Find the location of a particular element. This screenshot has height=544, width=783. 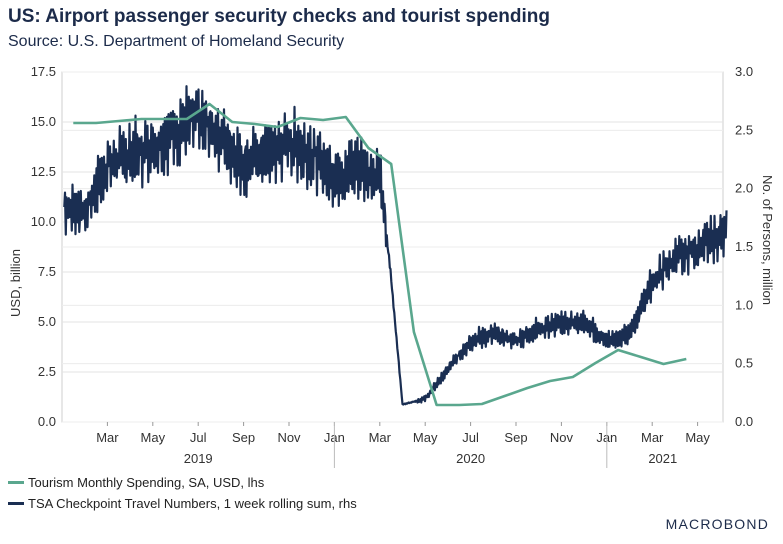

left-axis-title: USD, billion is located at coordinates (15, 283).